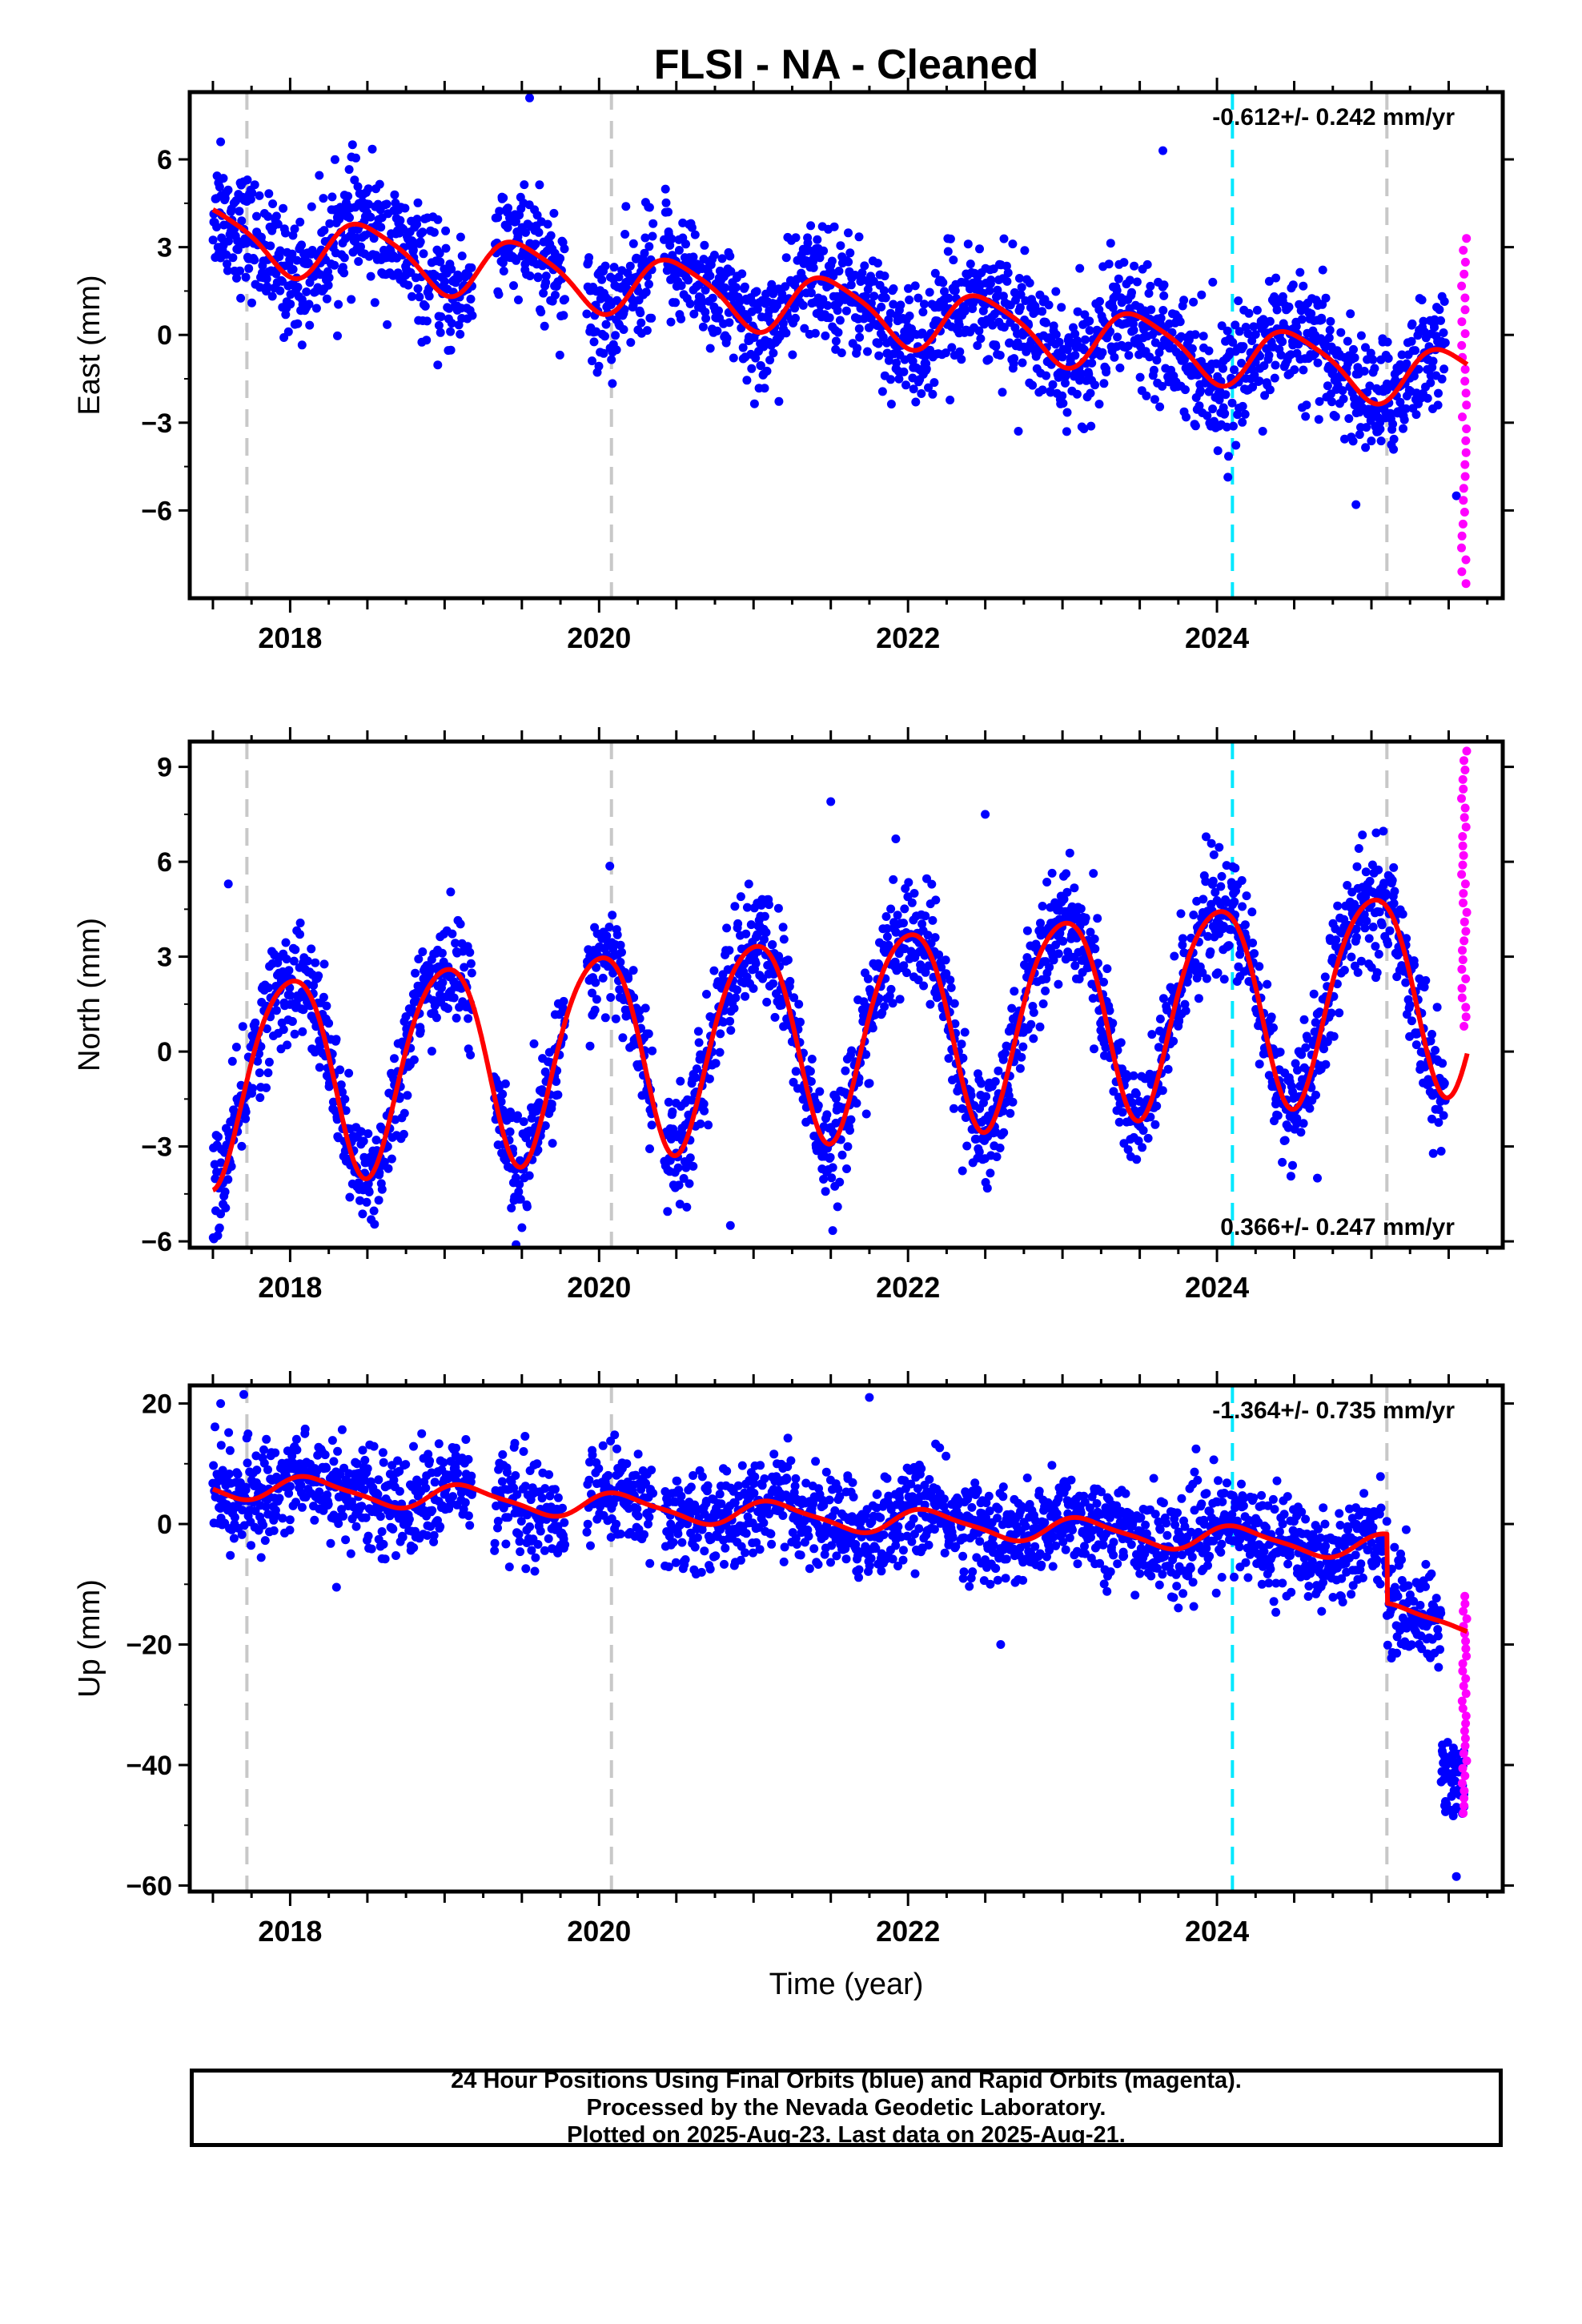 The image size is (1582, 2324). I want to click on north-xtick-label: 2018, so click(290, 1287).